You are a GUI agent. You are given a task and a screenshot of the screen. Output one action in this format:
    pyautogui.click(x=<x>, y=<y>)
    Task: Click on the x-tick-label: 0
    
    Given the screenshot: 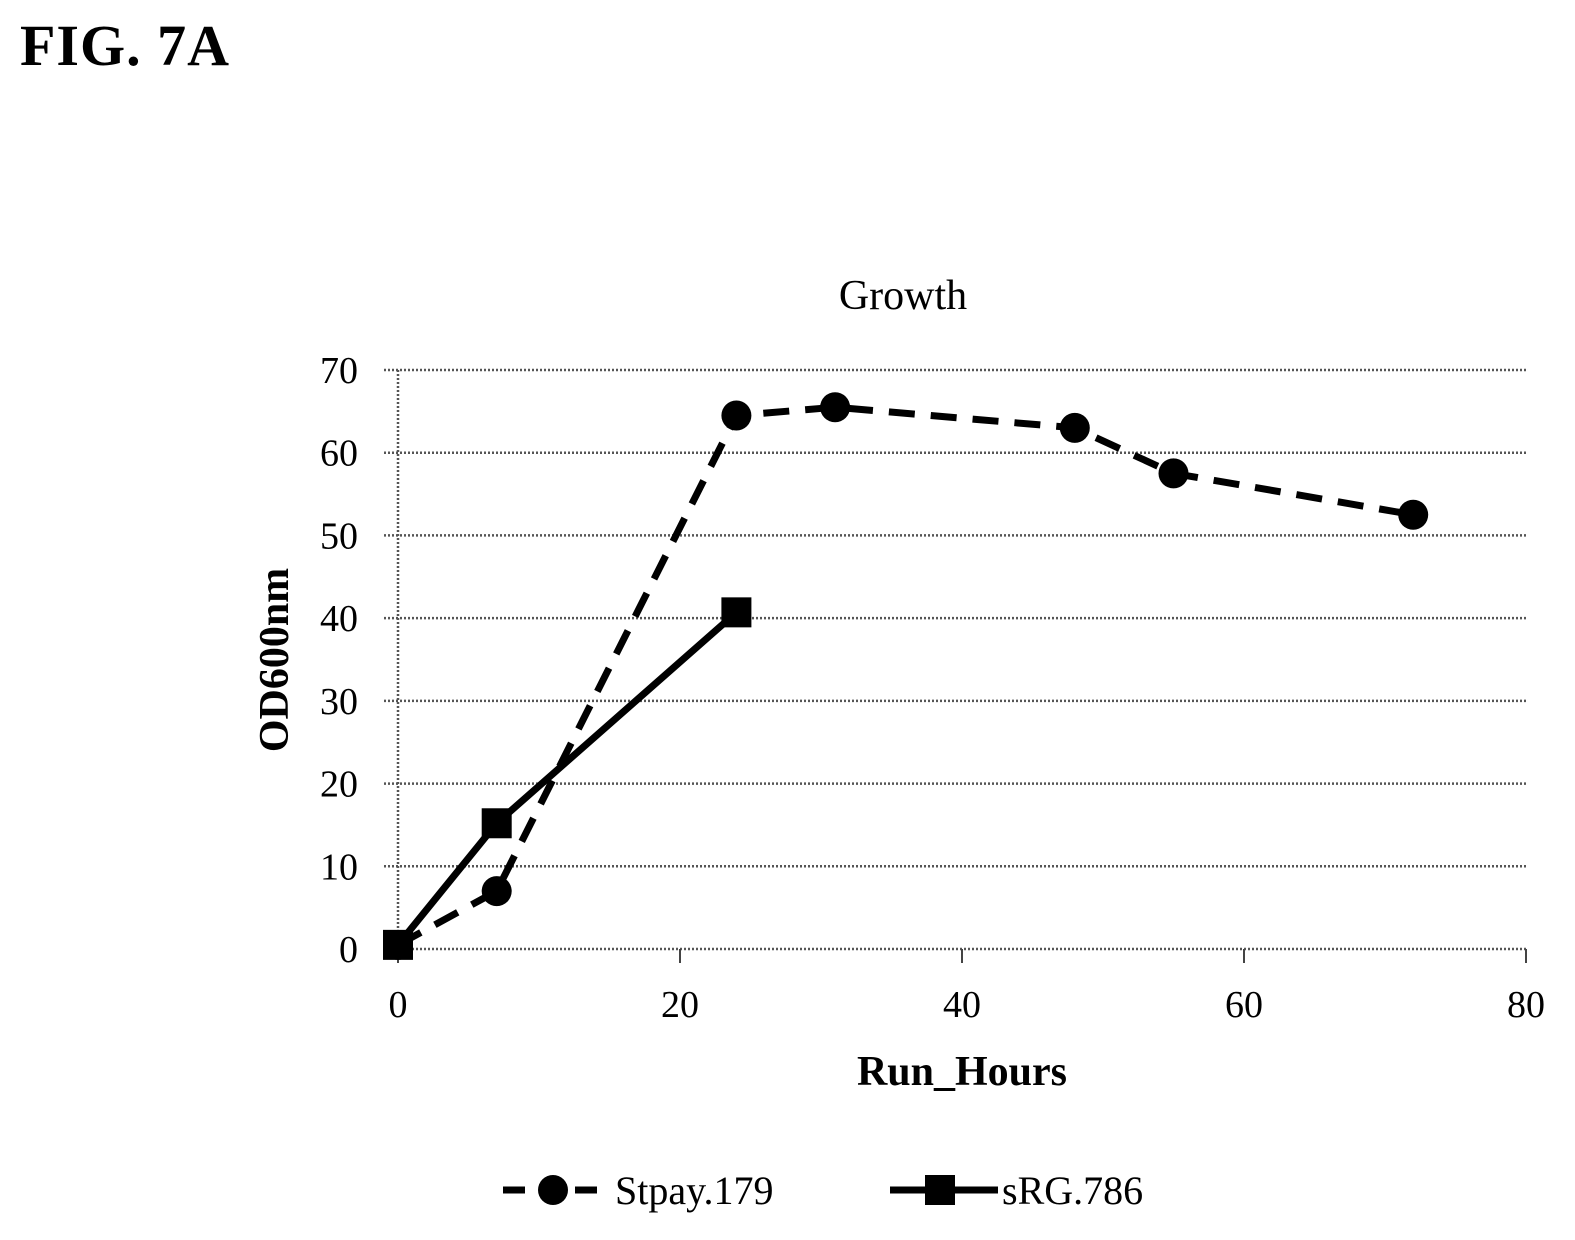 What is the action you would take?
    pyautogui.click(x=398, y=1005)
    